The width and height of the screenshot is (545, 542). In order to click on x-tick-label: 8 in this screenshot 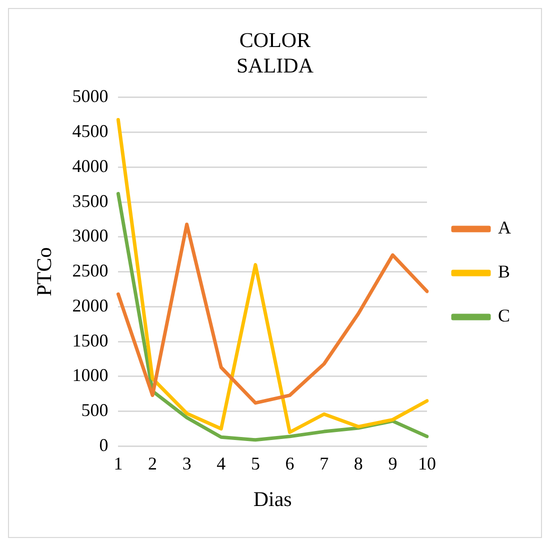, I will do `click(358, 464)`.